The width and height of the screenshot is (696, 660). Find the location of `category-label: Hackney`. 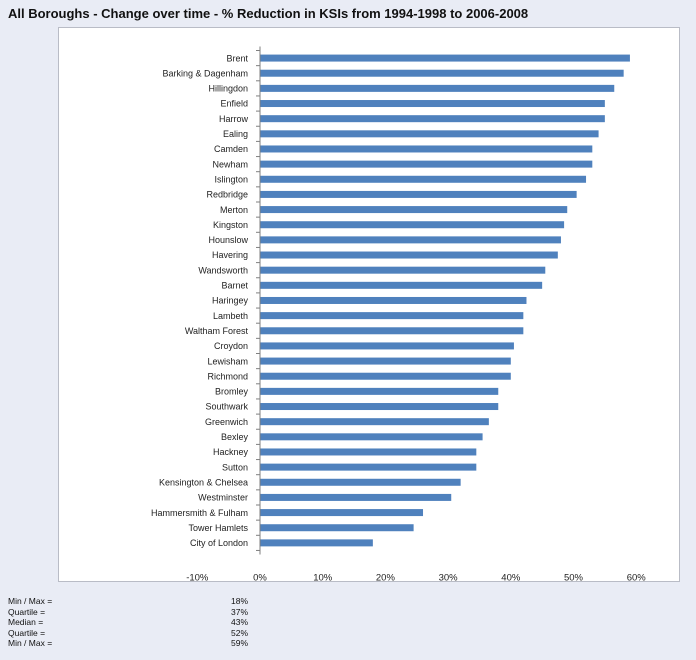

category-label: Hackney is located at coordinates (231, 452).